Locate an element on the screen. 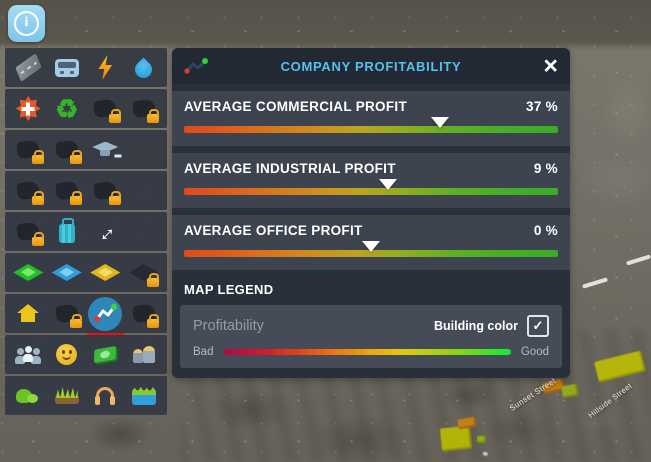 This screenshot has height=462, width=651. sidebar-item-water is located at coordinates (144, 67).